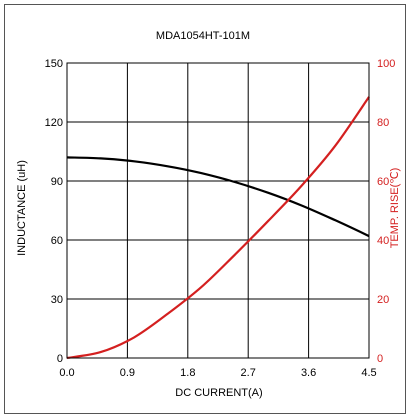  What do you see at coordinates (66, 373) in the screenshot?
I see `x-tick-label: 0.0` at bounding box center [66, 373].